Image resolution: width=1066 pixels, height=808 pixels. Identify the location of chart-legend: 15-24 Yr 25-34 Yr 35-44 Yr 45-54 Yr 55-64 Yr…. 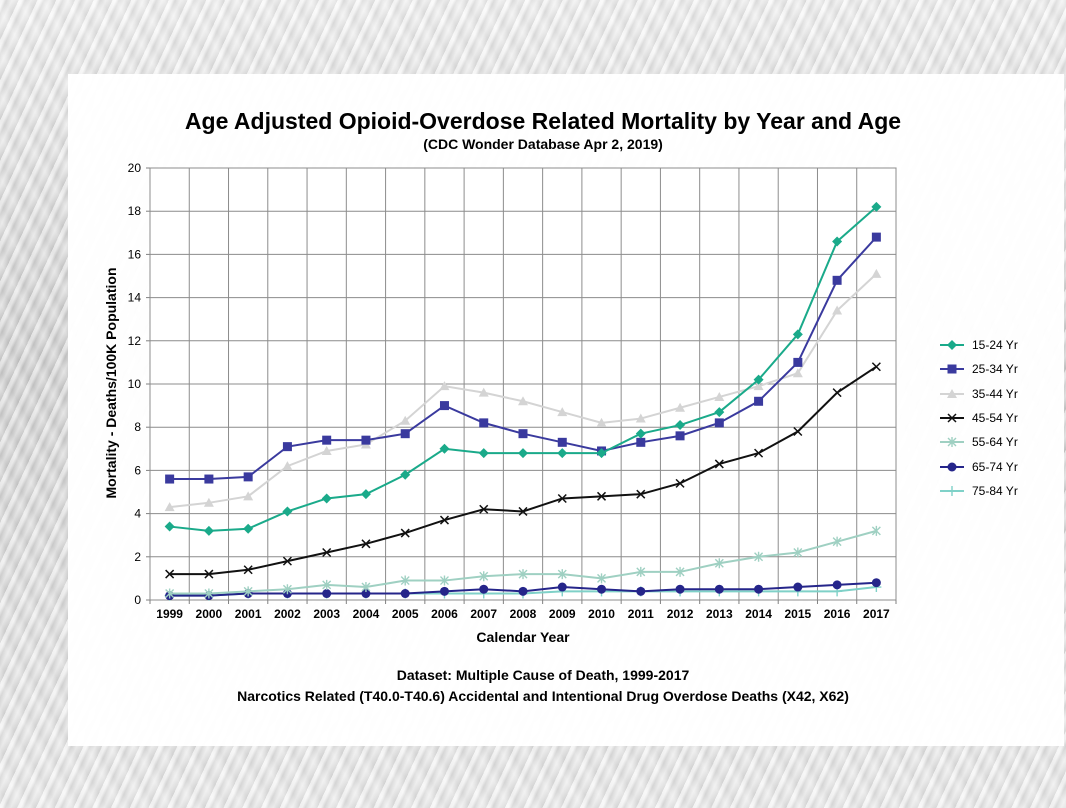
(993, 418).